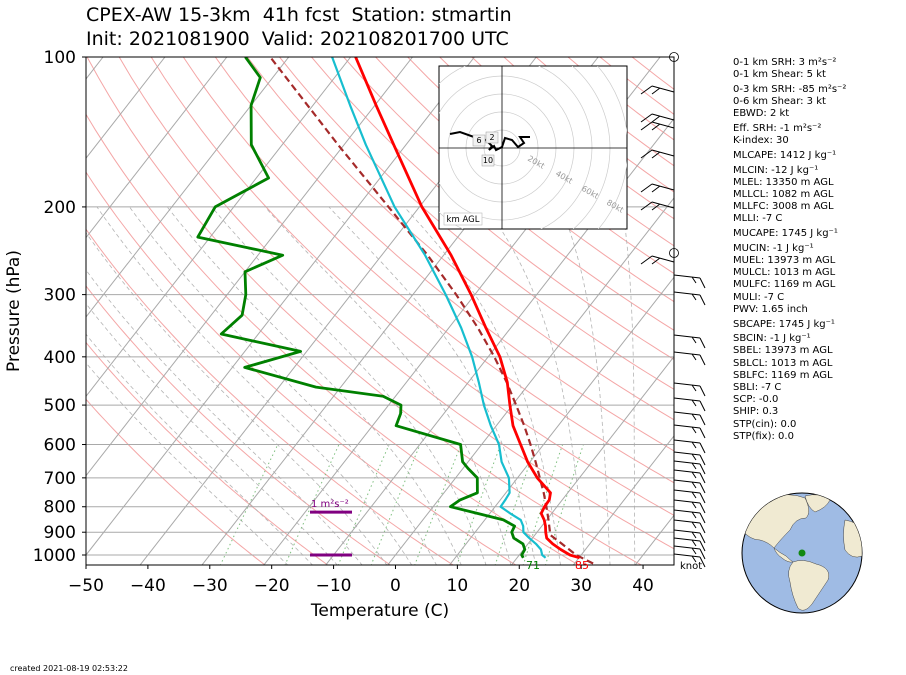 This screenshot has width=906, height=675. Describe the element at coordinates (783, 375) in the screenshot. I see `stat-line: SBLFC: 1169 m AGL` at that location.